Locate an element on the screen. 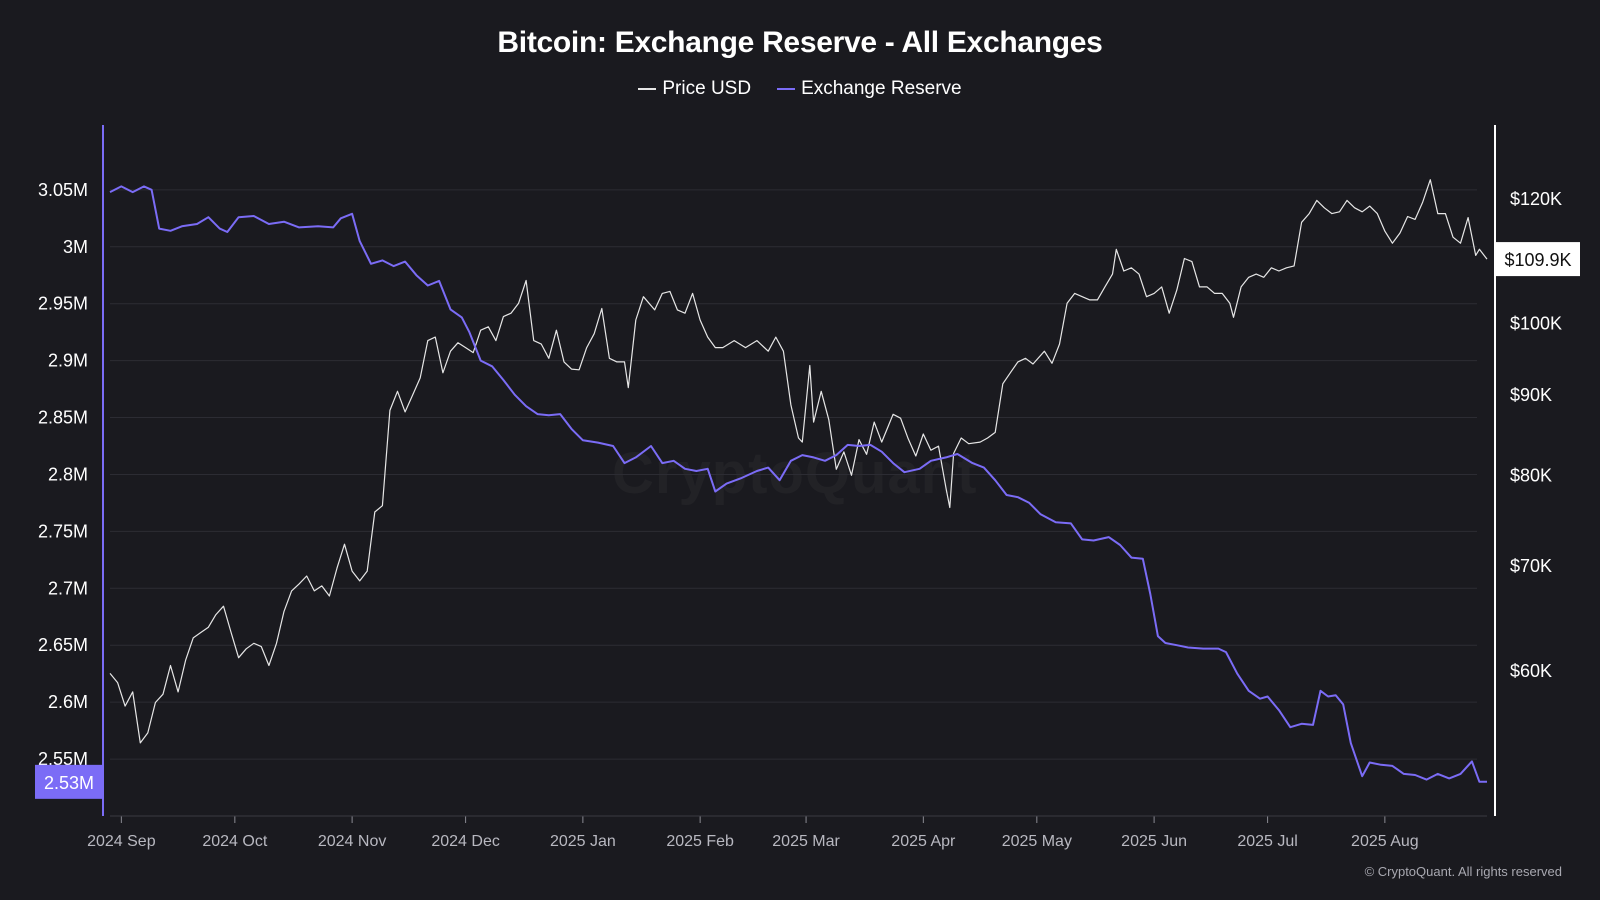 The height and width of the screenshot is (900, 1600). x-axis-tick-label: 2025 Jul is located at coordinates (1267, 841).